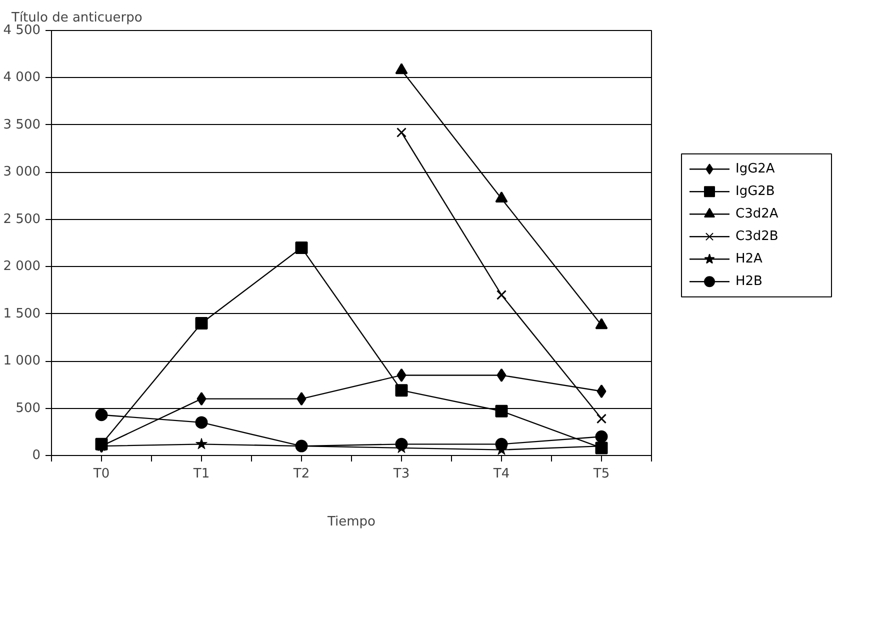 The width and height of the screenshot is (885, 621). Describe the element at coordinates (749, 259) in the screenshot. I see `legend-label: H2A` at that location.